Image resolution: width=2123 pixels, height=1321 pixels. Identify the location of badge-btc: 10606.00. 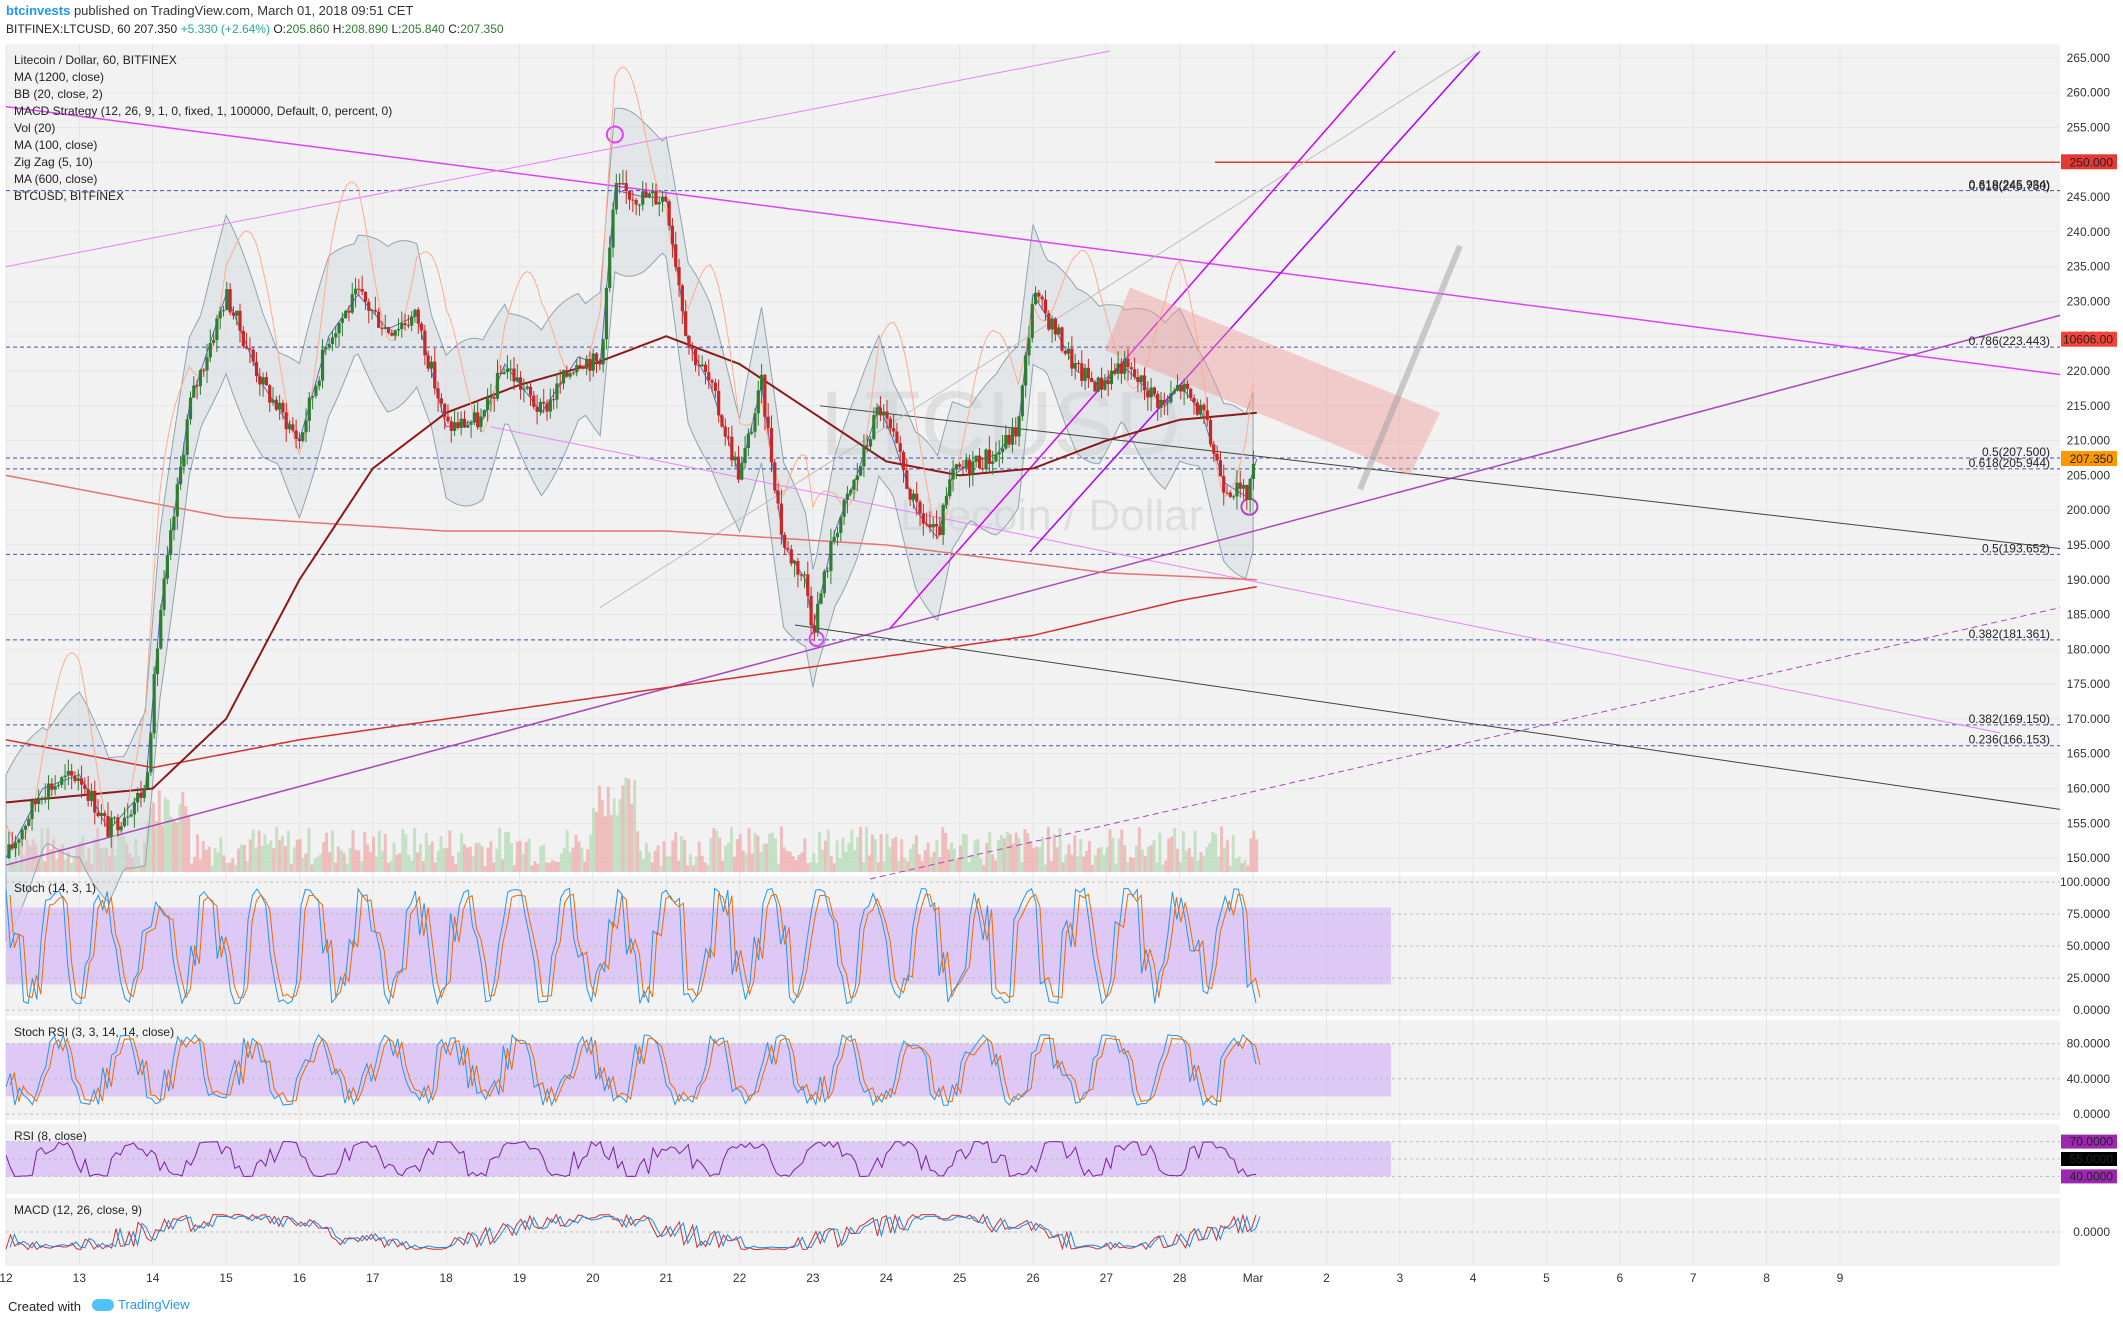
(2088, 340).